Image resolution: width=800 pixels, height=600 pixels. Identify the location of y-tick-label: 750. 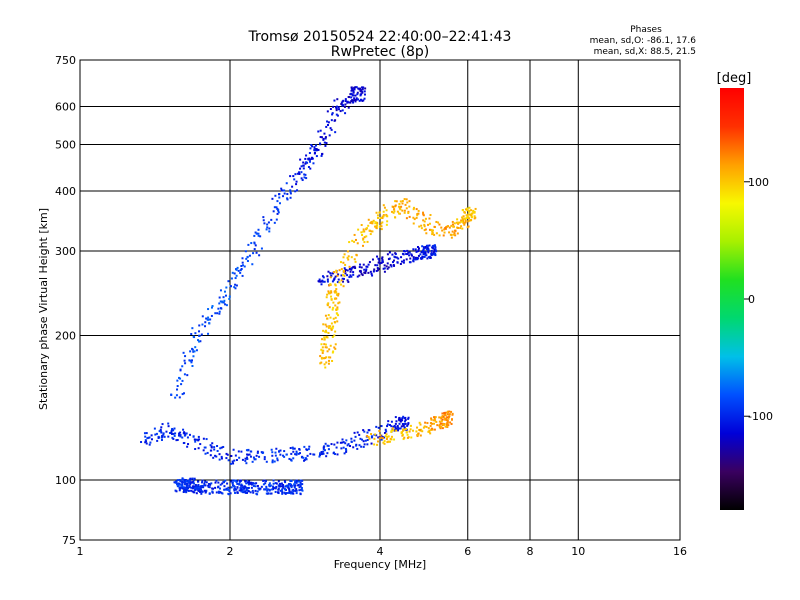
(65, 60).